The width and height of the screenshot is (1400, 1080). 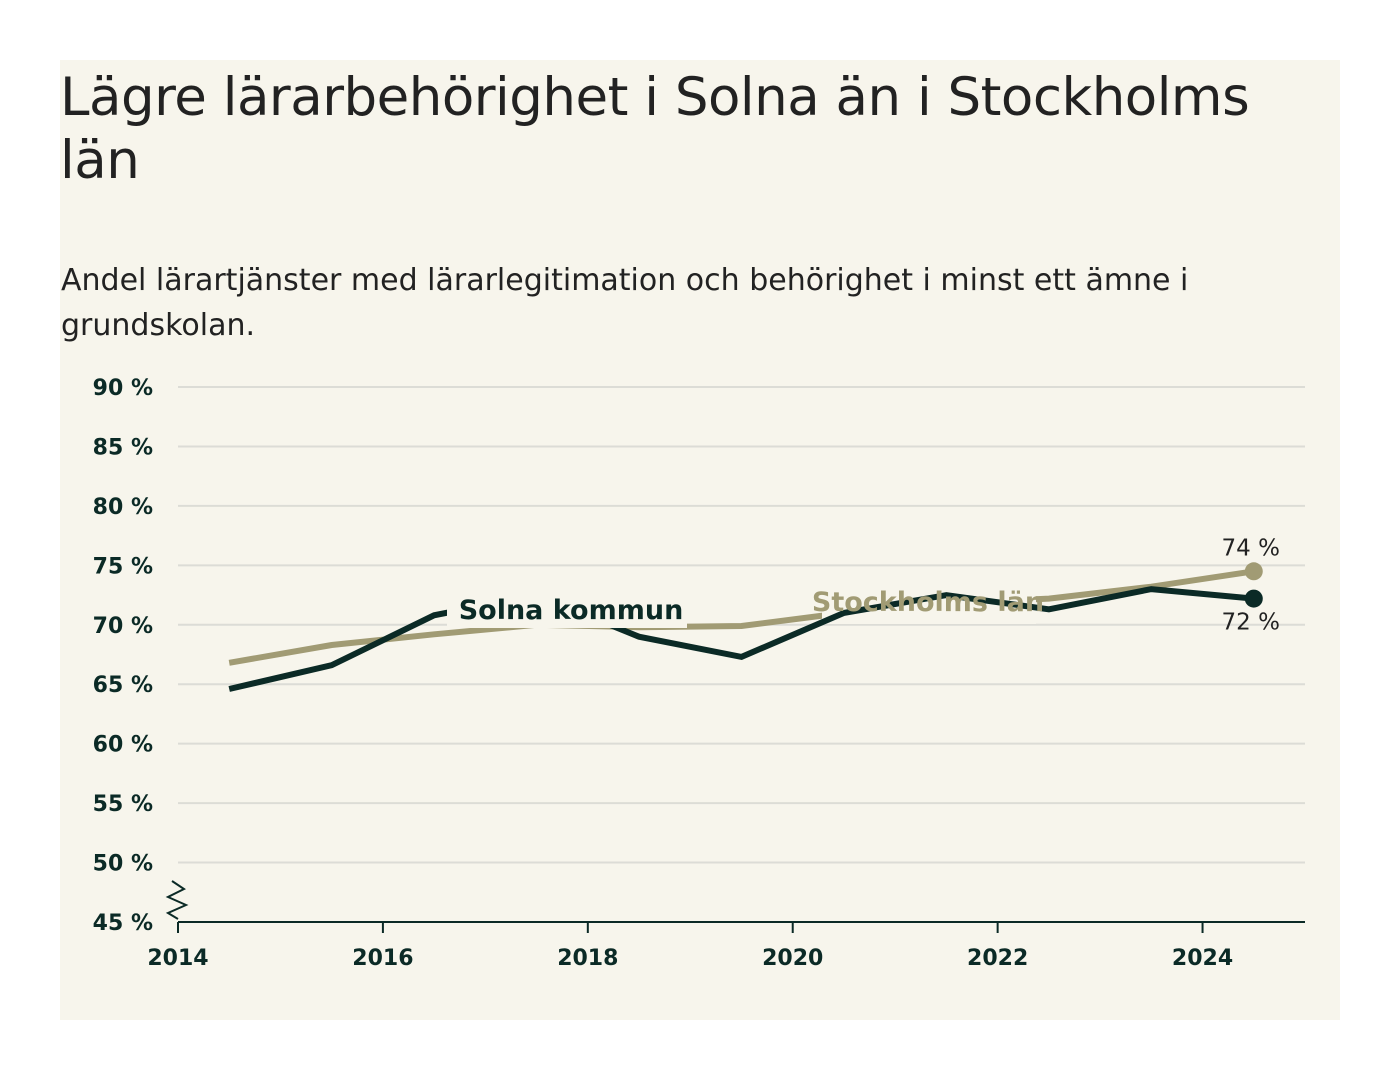 I want to click on solna-label-knockout, so click(x=567, y=608).